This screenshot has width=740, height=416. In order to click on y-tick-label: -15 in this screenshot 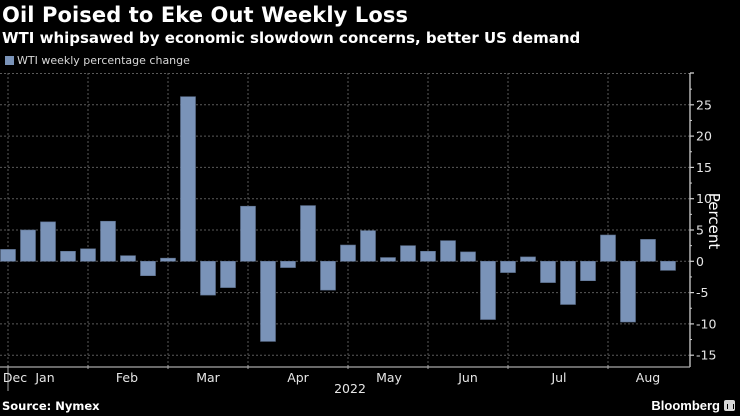, I will do `click(706, 355)`.